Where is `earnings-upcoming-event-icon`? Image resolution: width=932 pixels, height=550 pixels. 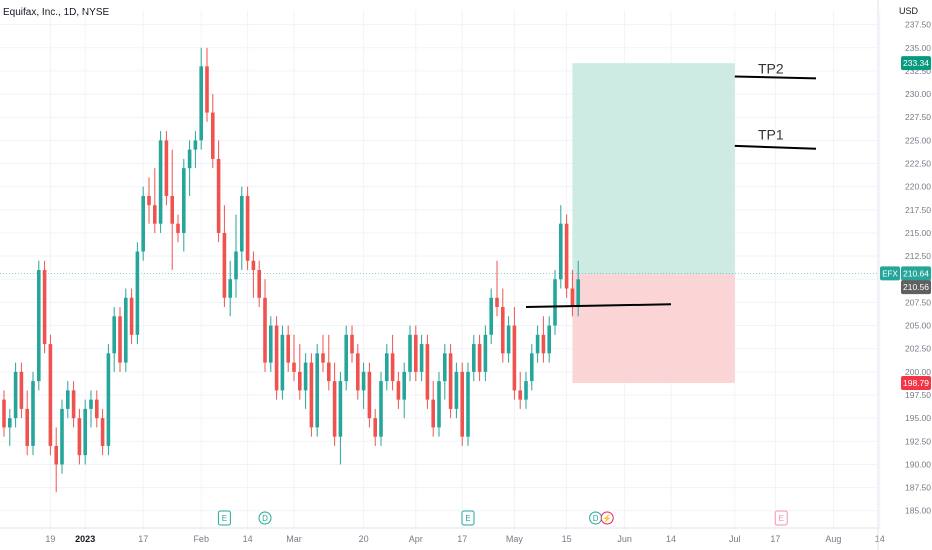
earnings-upcoming-event-icon is located at coordinates (781, 518).